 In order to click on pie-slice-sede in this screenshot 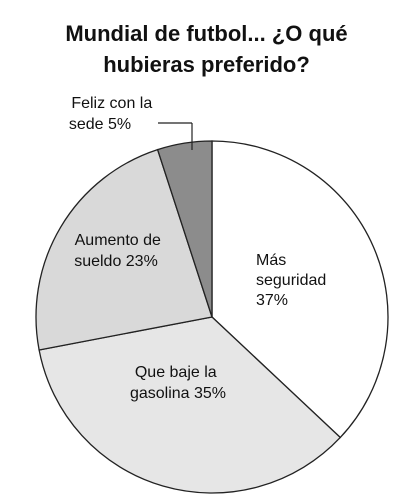, I will do `click(184, 229)`.